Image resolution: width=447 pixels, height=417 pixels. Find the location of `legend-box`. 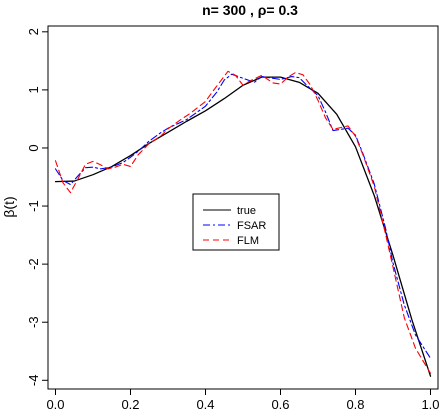

legend-box is located at coordinates (236, 222).